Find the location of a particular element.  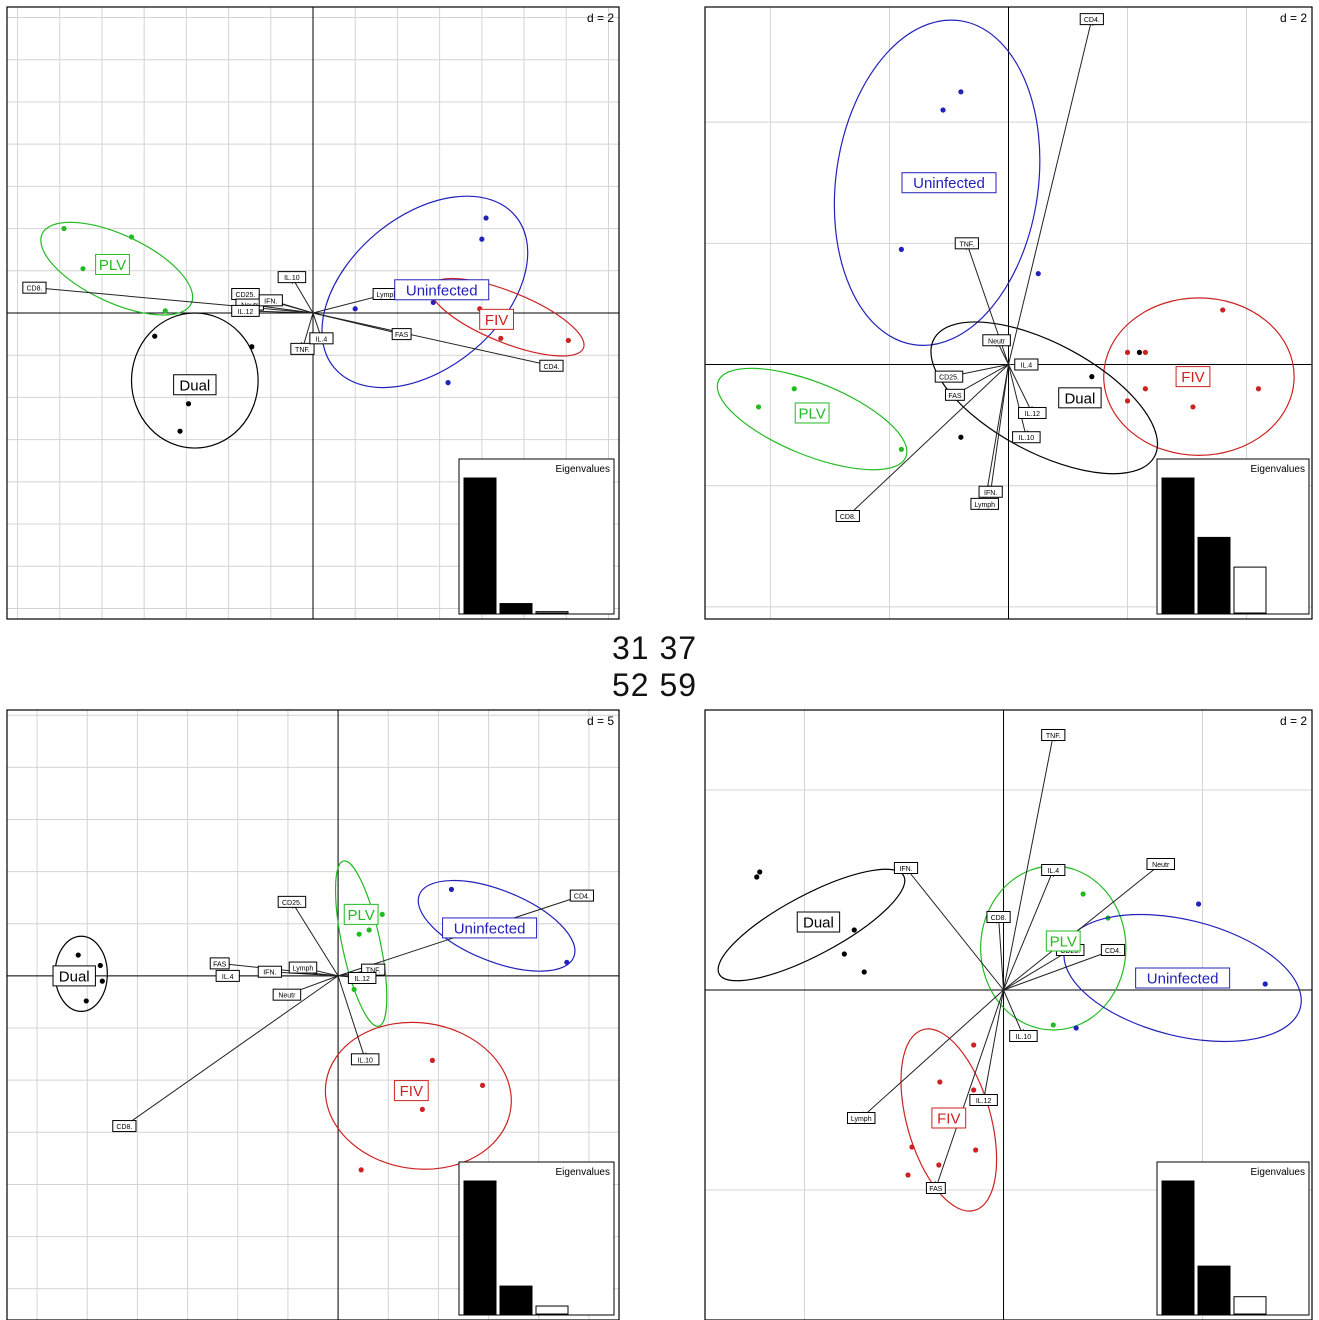

arrow-label-cd8: CD8. is located at coordinates (998, 917).